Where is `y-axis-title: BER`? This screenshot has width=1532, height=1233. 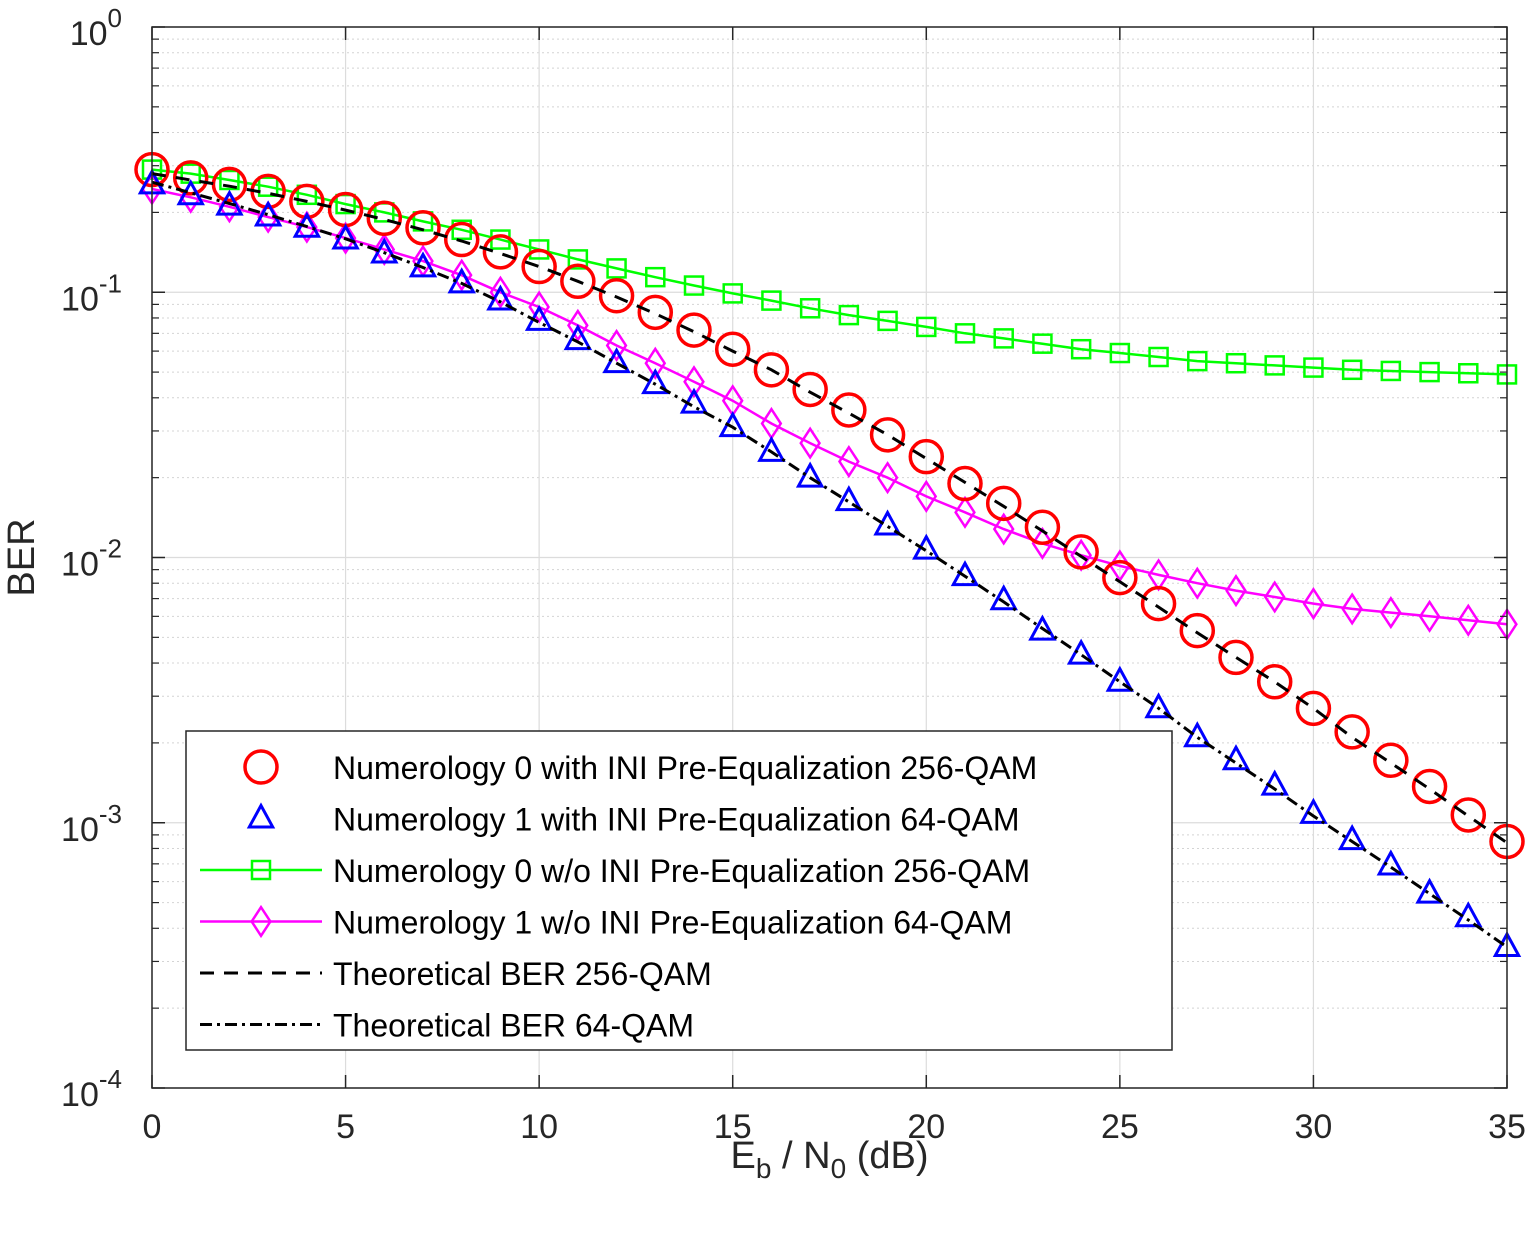
y-axis-title: BER is located at coordinates (22, 557).